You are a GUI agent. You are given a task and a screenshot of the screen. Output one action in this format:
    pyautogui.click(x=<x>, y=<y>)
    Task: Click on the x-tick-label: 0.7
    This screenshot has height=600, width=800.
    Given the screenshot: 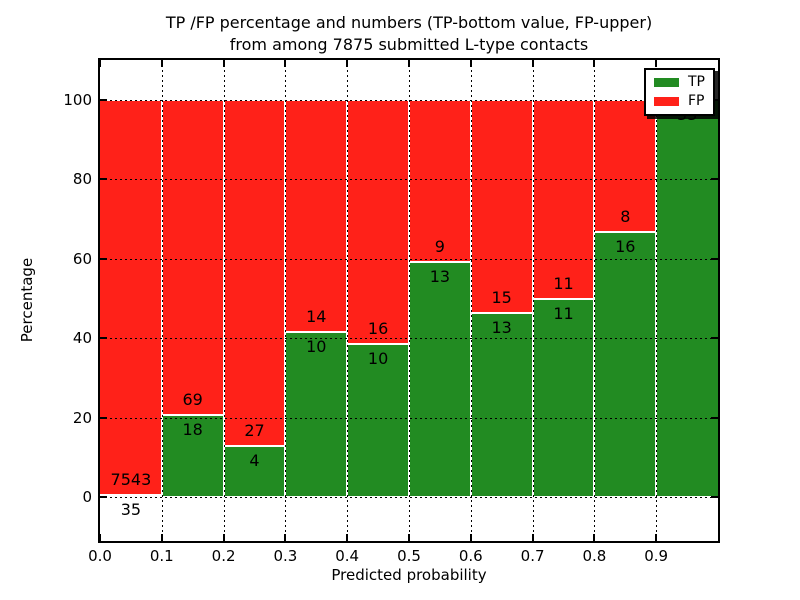 What is the action you would take?
    pyautogui.click(x=532, y=556)
    